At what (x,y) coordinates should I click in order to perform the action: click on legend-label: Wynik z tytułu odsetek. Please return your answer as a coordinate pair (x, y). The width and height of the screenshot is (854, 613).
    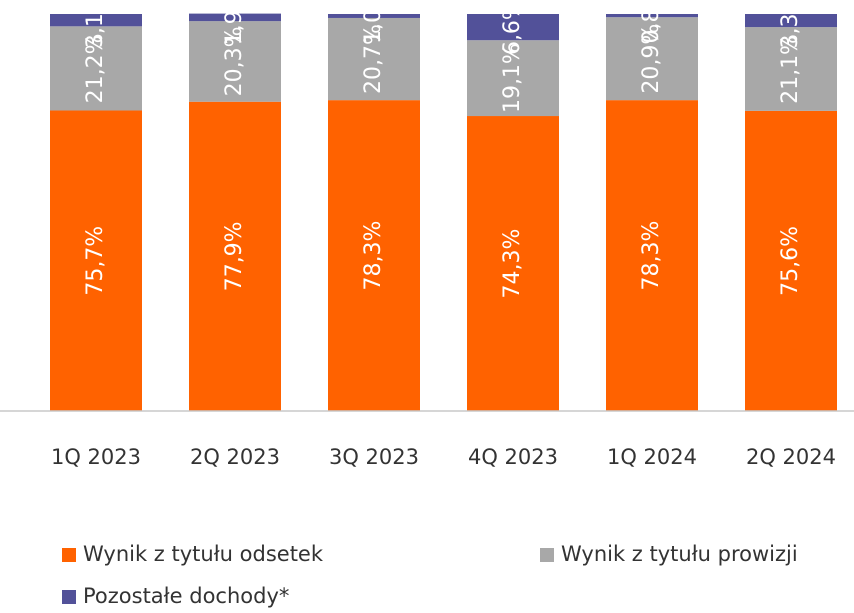
    Looking at the image, I should click on (203, 554).